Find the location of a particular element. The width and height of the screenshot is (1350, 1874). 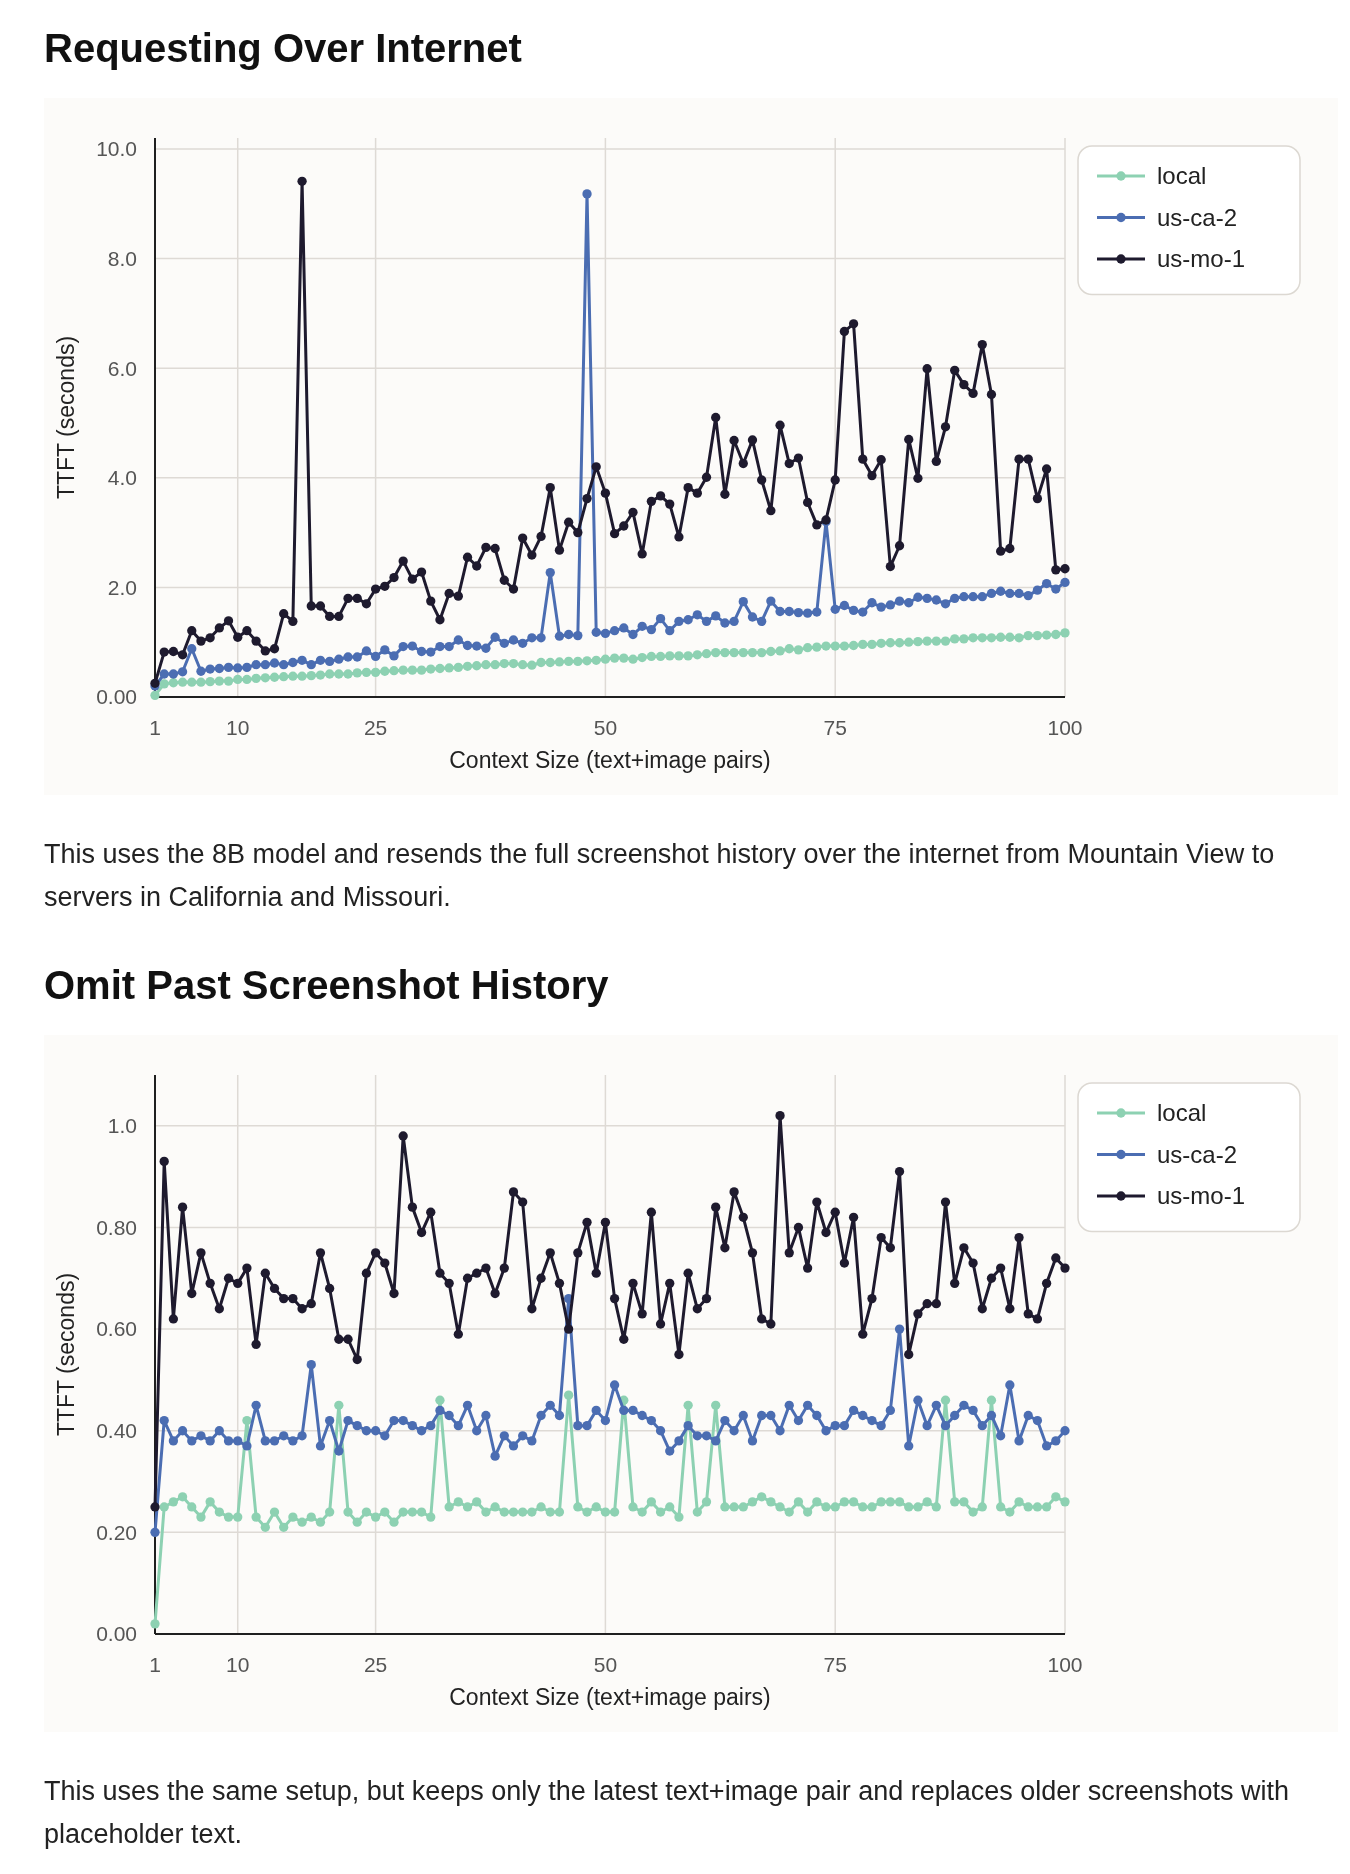

y-tick-label: 0.80 is located at coordinates (116, 1227).